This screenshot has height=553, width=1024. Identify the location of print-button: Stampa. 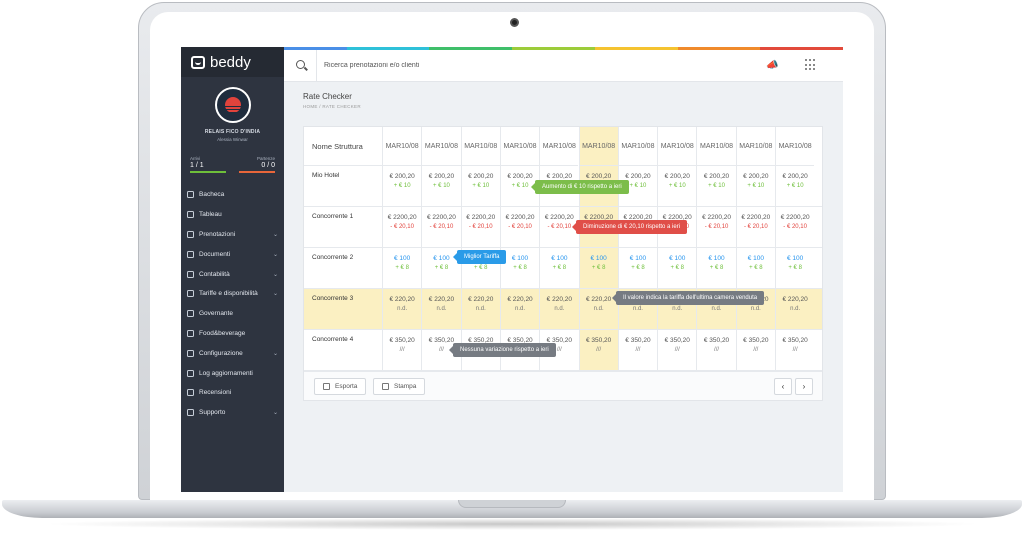
(399, 386).